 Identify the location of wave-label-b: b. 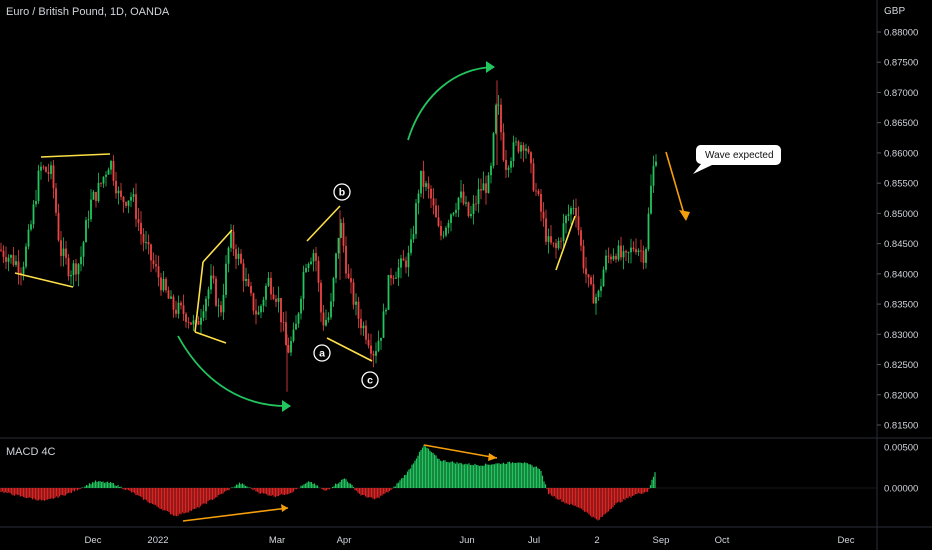
(342, 193).